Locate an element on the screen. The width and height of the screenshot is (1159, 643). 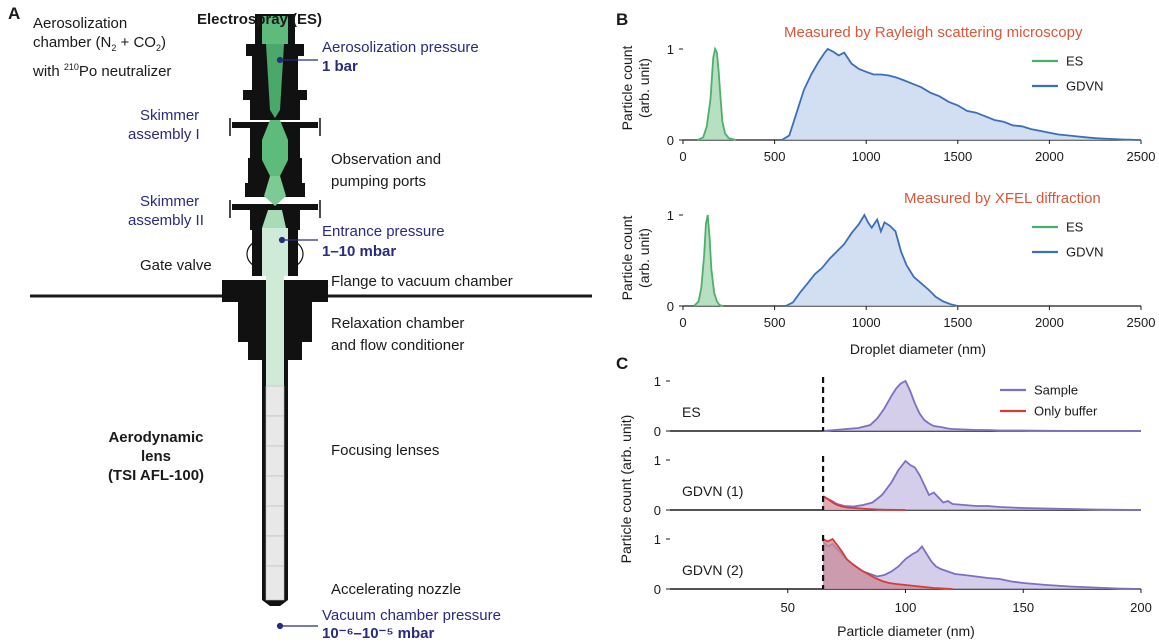
aero-line2: chamber (N2 + CO2) is located at coordinates (99, 43).